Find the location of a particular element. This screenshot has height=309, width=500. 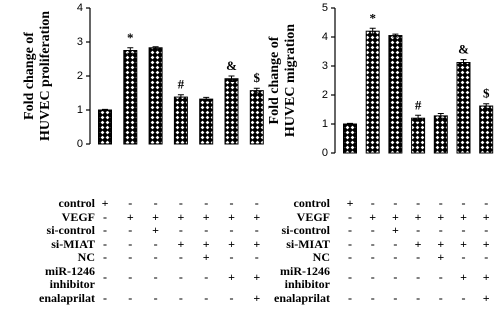

y-tick-label: 1 is located at coordinates (325, 124).